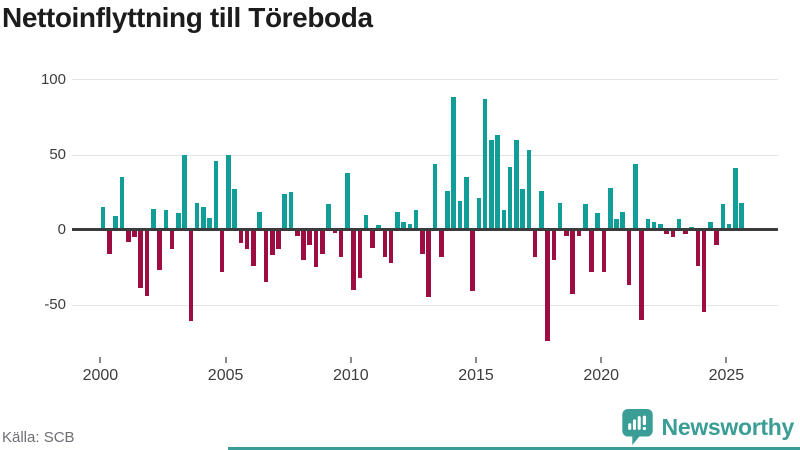 This screenshot has height=450, width=800. What do you see at coordinates (100, 375) in the screenshot?
I see `x-tick-label: 2000` at bounding box center [100, 375].